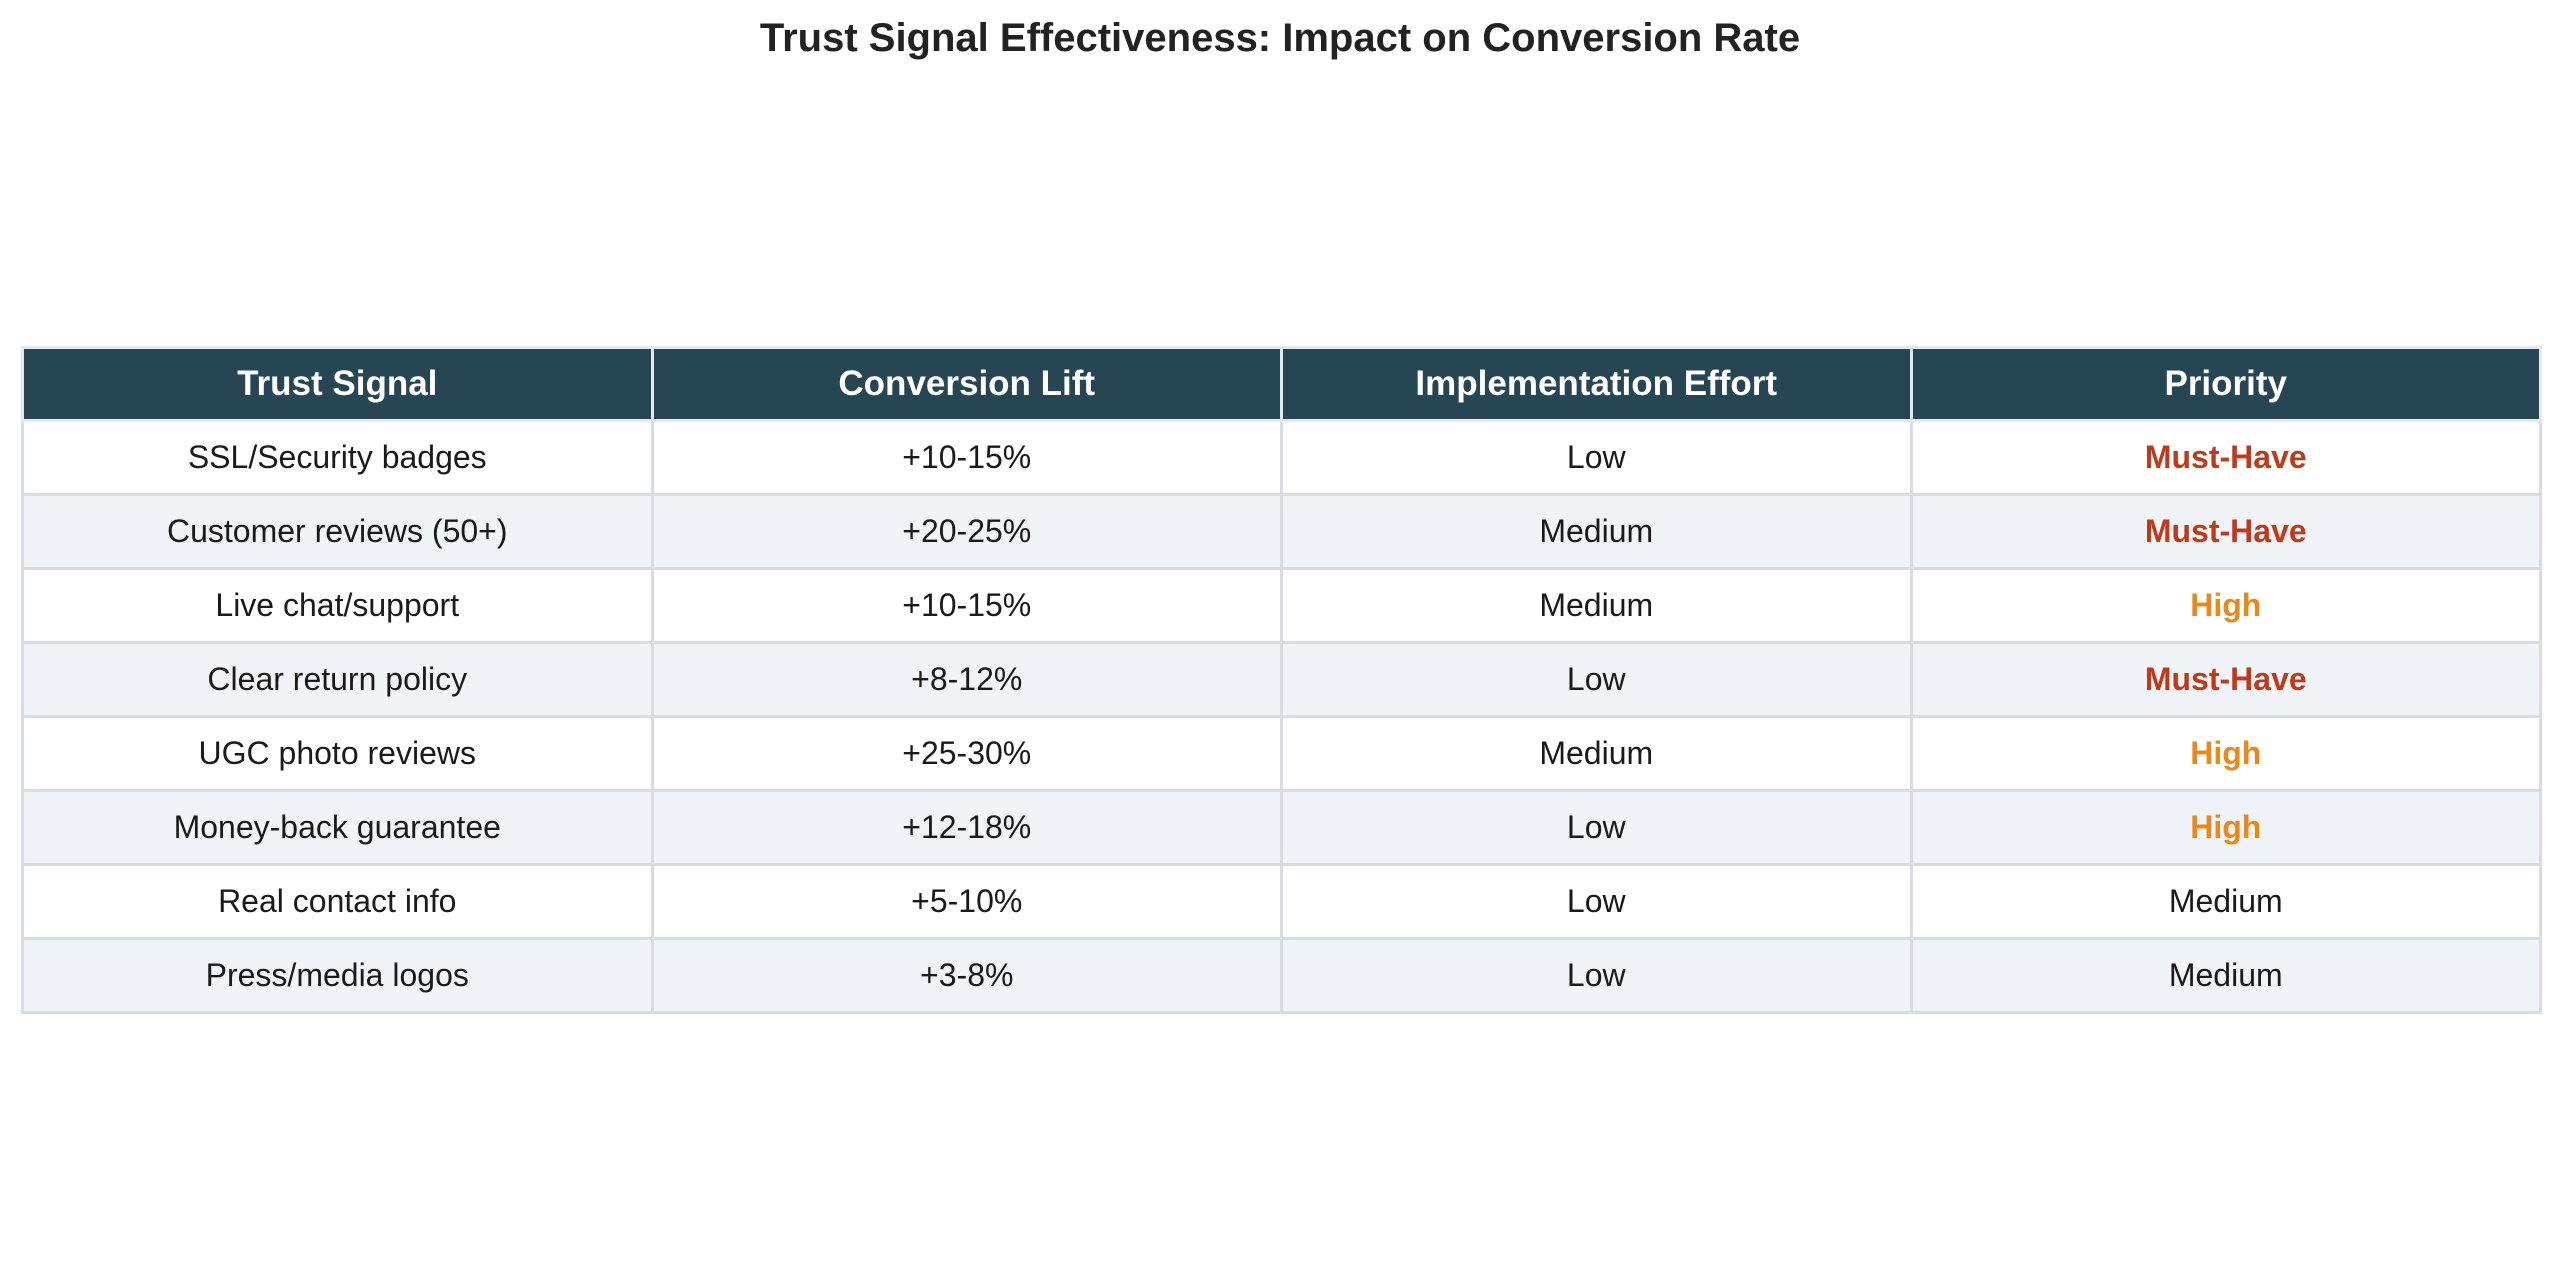  What do you see at coordinates (337, 457) in the screenshot?
I see `cell-trust-signal: SSL/Security badges` at bounding box center [337, 457].